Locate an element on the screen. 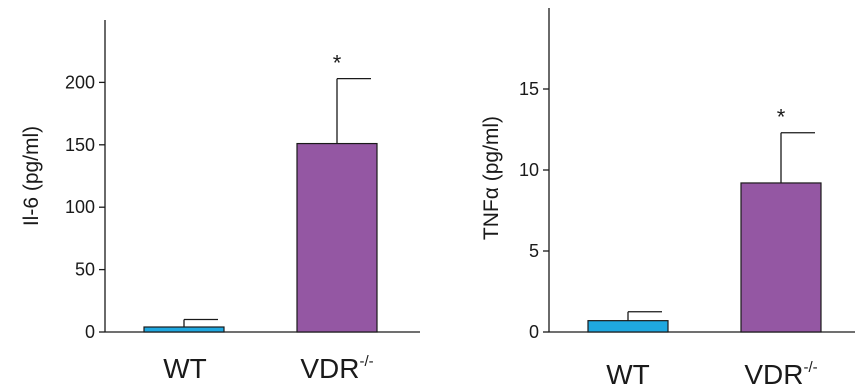 Image resolution: width=868 pixels, height=385 pixels. y-tick-label: 50 is located at coordinates (85, 270).